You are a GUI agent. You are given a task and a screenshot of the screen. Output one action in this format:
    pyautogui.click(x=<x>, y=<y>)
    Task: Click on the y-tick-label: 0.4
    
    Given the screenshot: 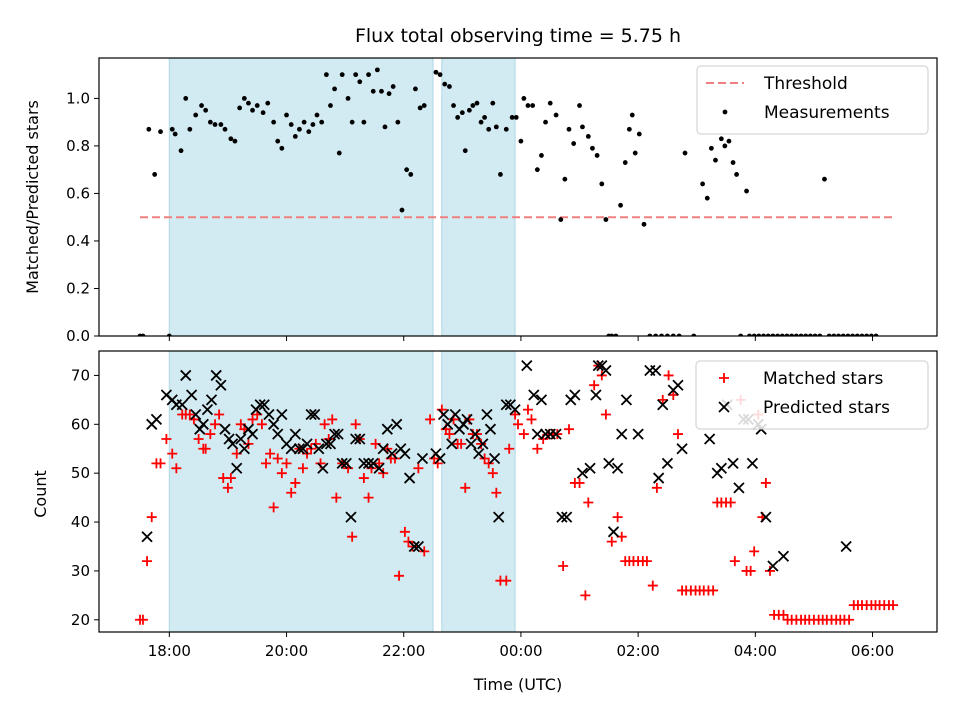 What is the action you would take?
    pyautogui.click(x=78, y=241)
    